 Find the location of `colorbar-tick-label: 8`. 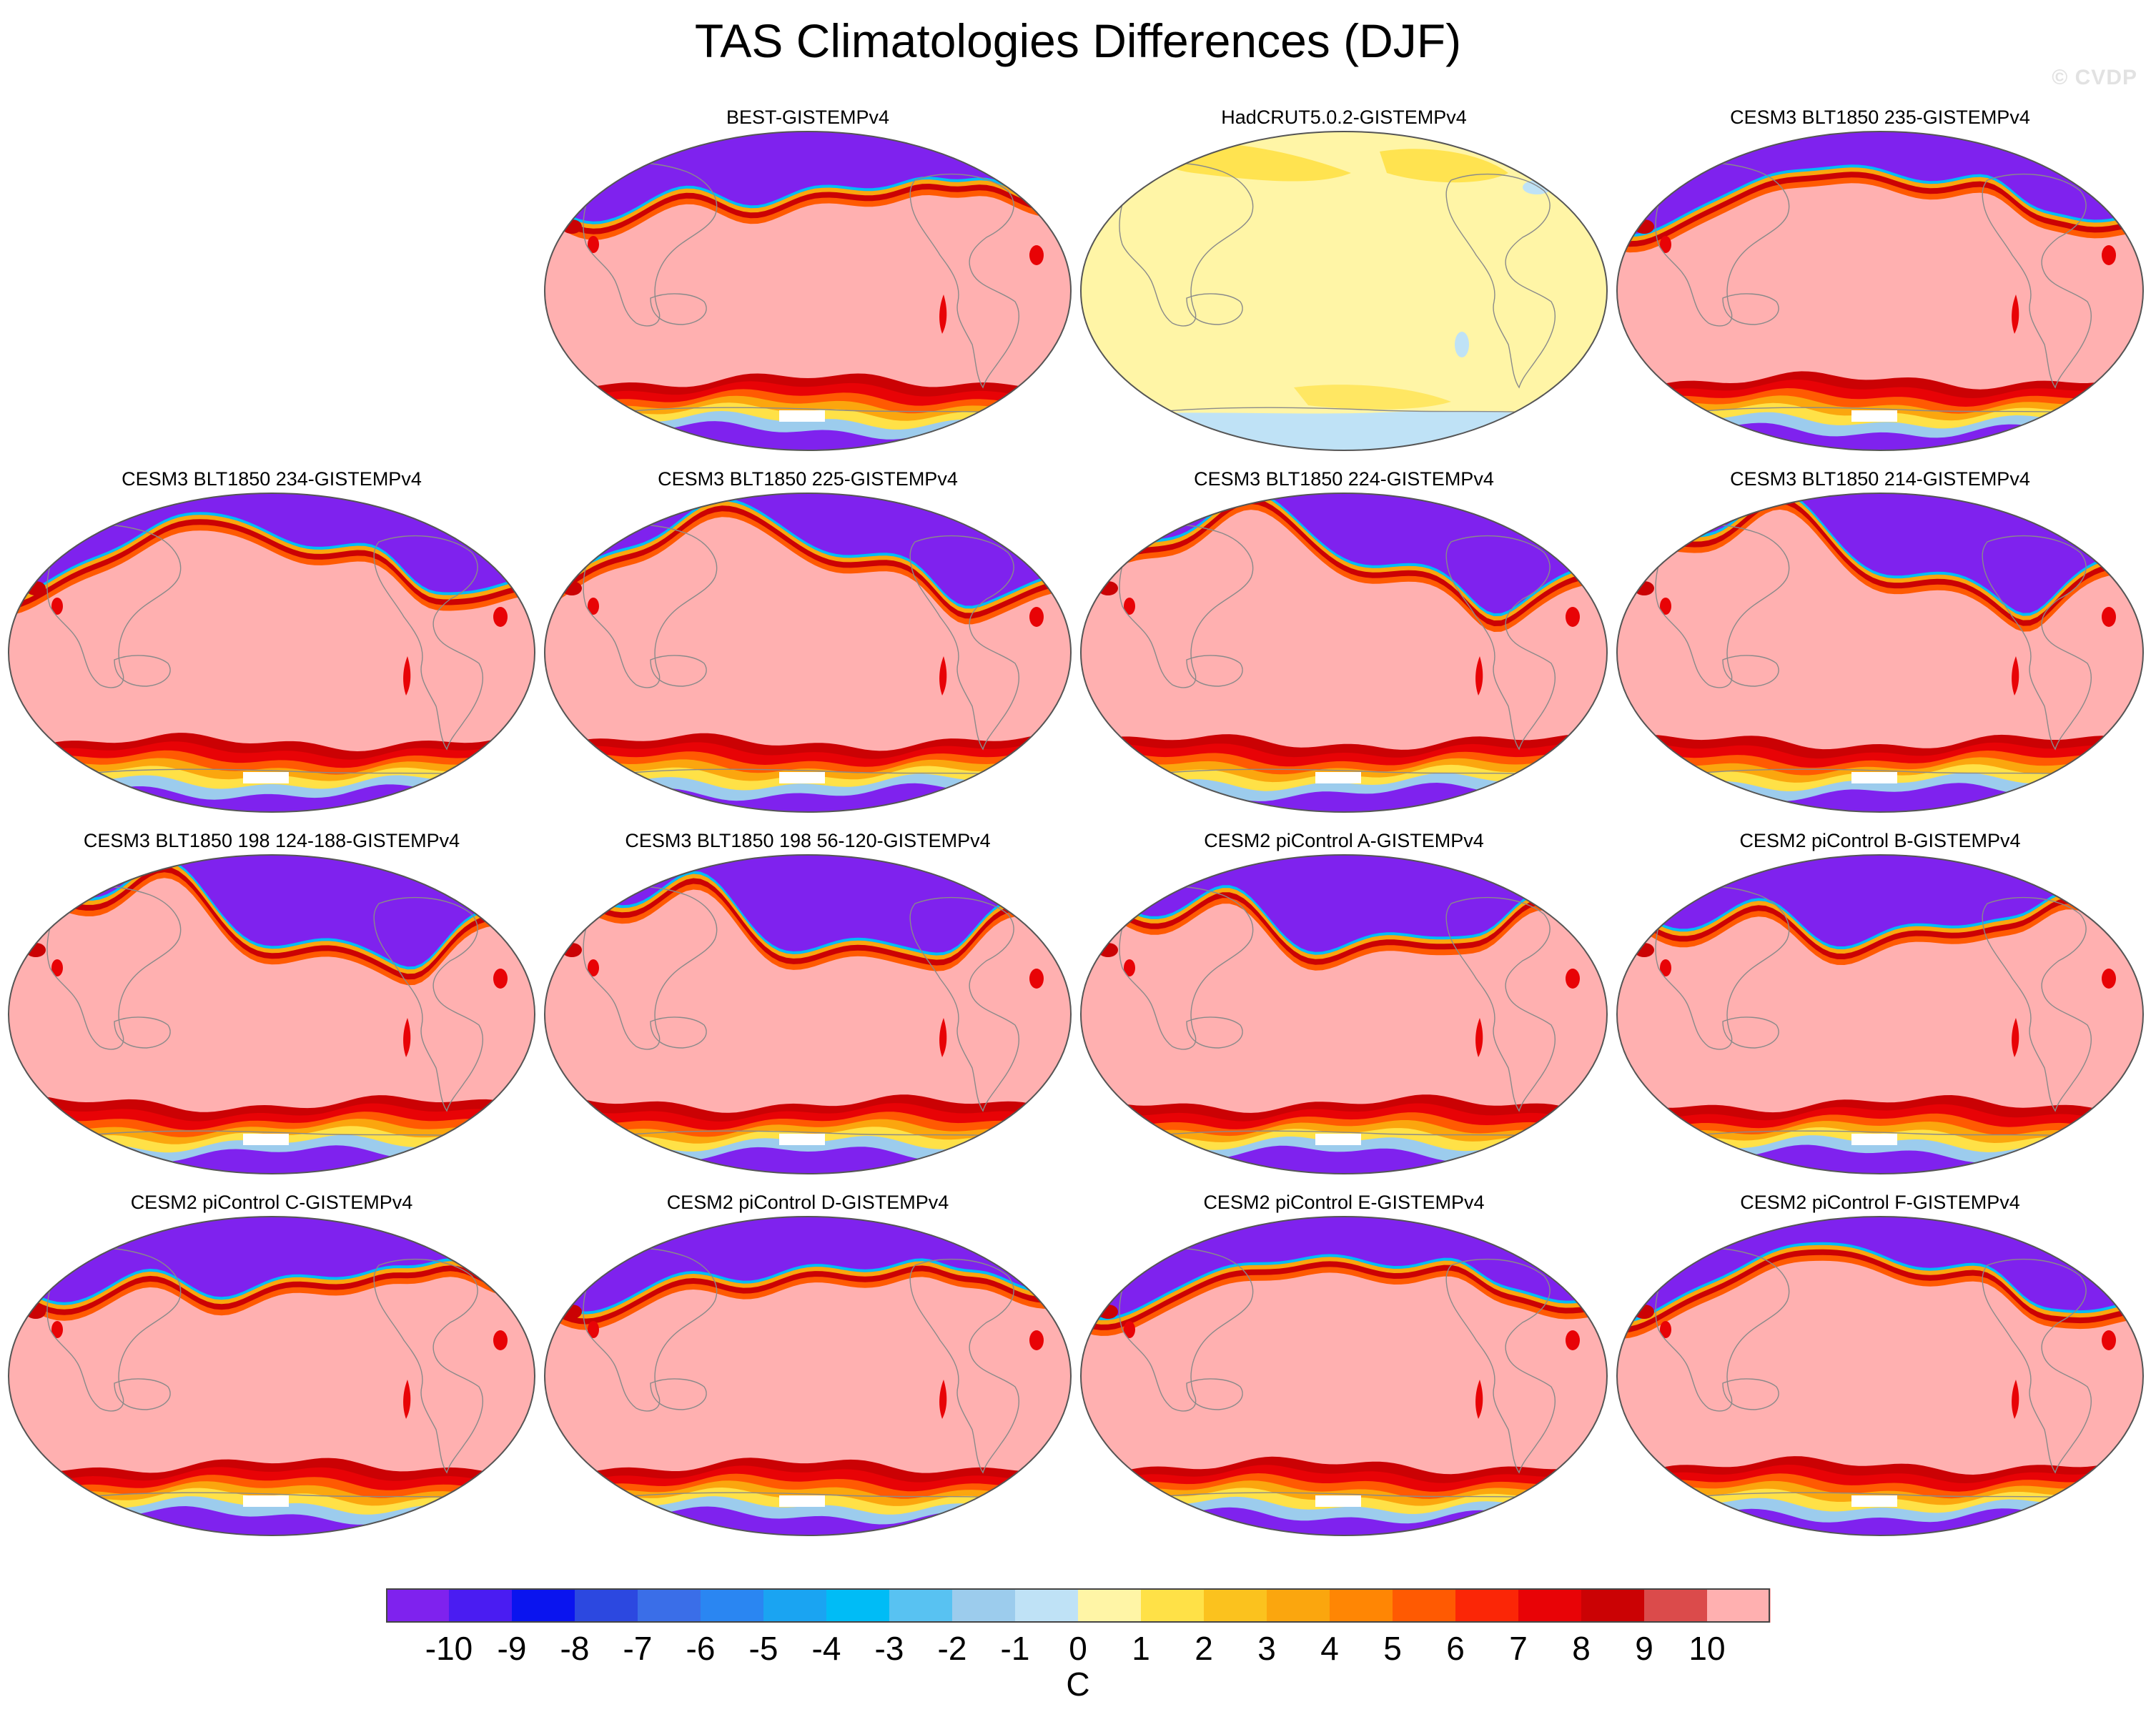

colorbar-tick-label: 8 is located at coordinates (1581, 1648).